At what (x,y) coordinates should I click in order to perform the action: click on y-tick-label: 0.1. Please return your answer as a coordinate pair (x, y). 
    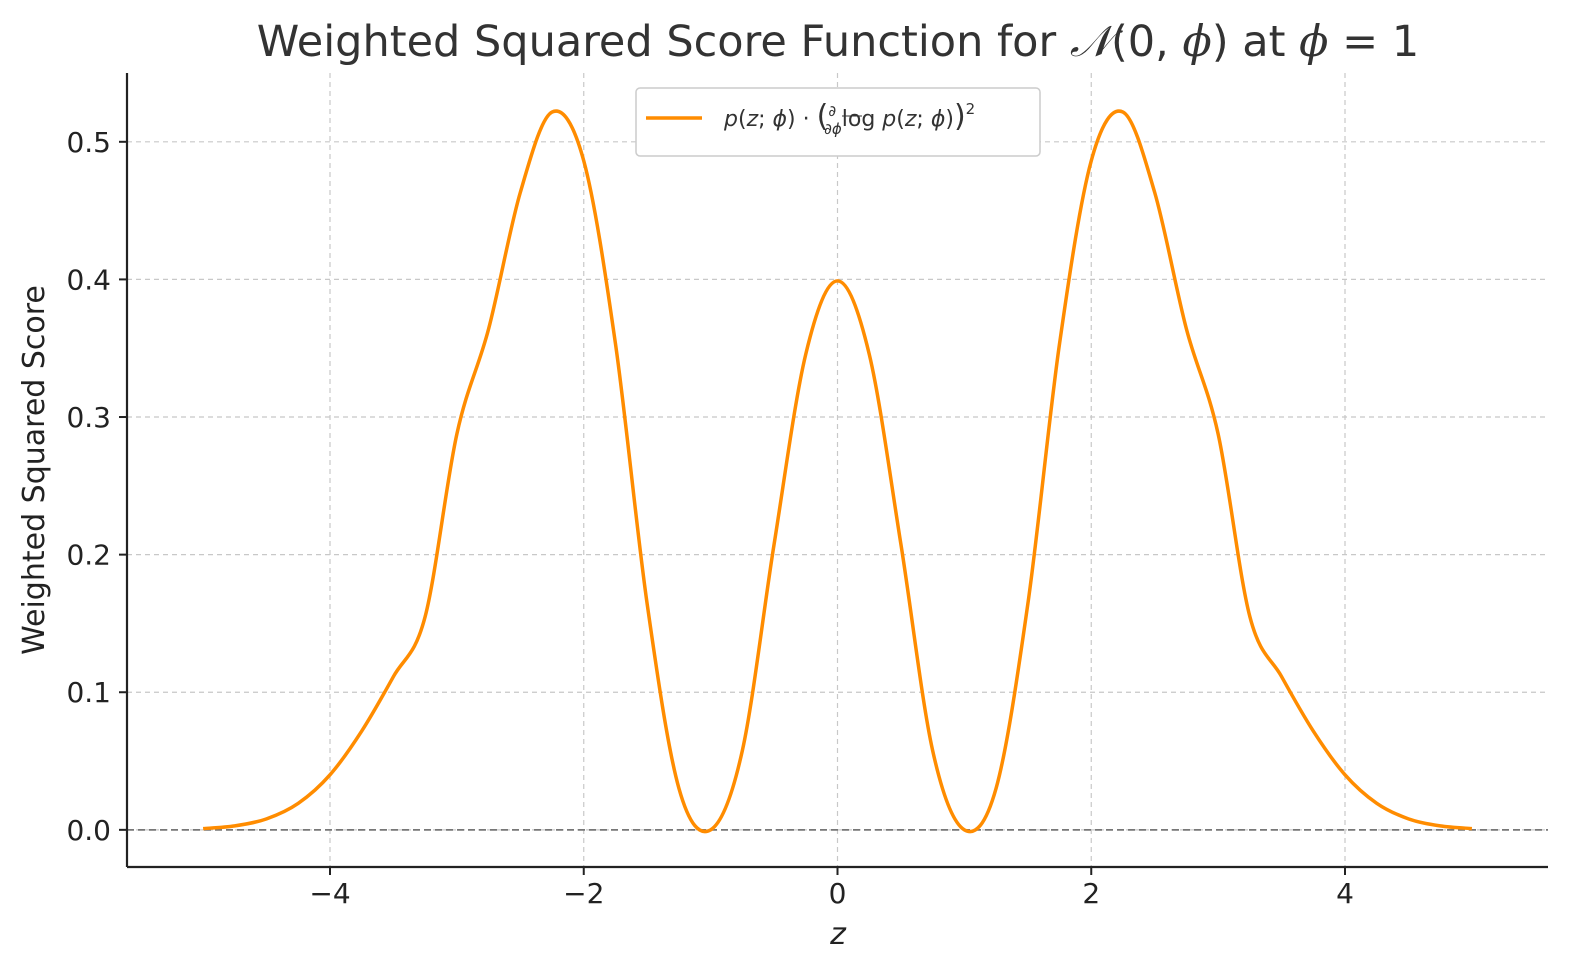
    Looking at the image, I should click on (88, 692).